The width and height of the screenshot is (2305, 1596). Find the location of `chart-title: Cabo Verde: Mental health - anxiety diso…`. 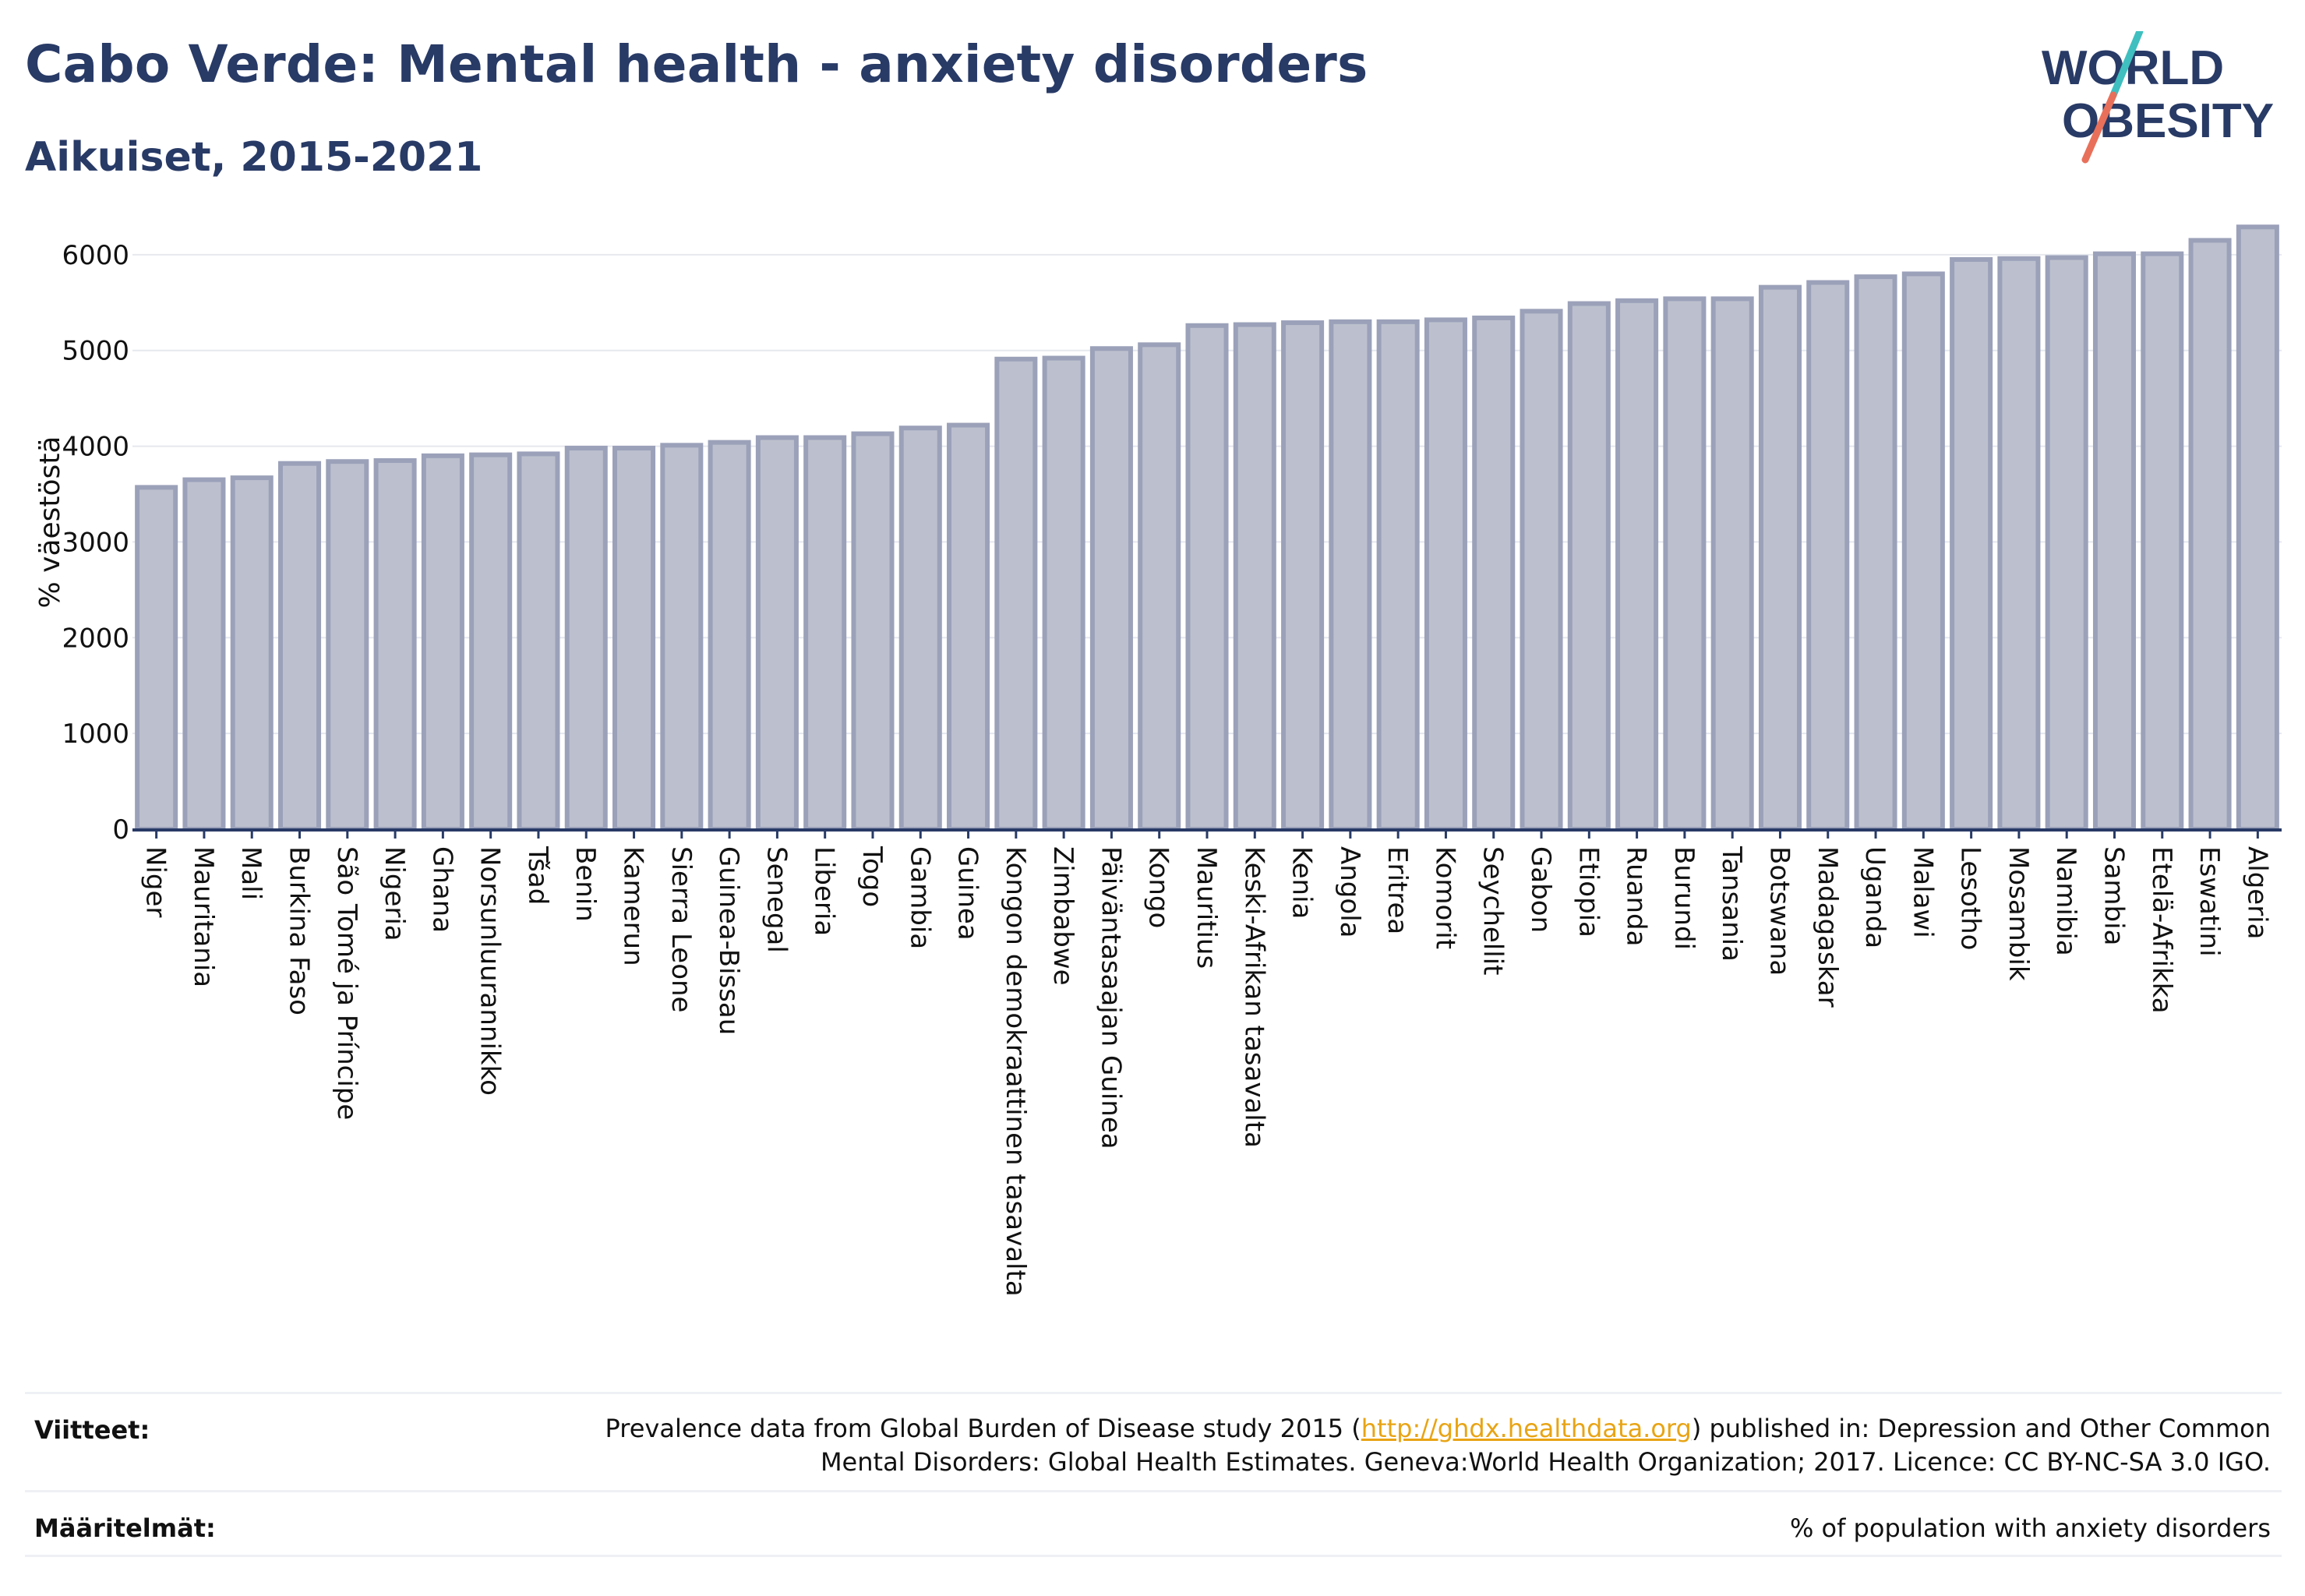

chart-title: Cabo Verde: Mental health - anxiety diso… is located at coordinates (696, 64).